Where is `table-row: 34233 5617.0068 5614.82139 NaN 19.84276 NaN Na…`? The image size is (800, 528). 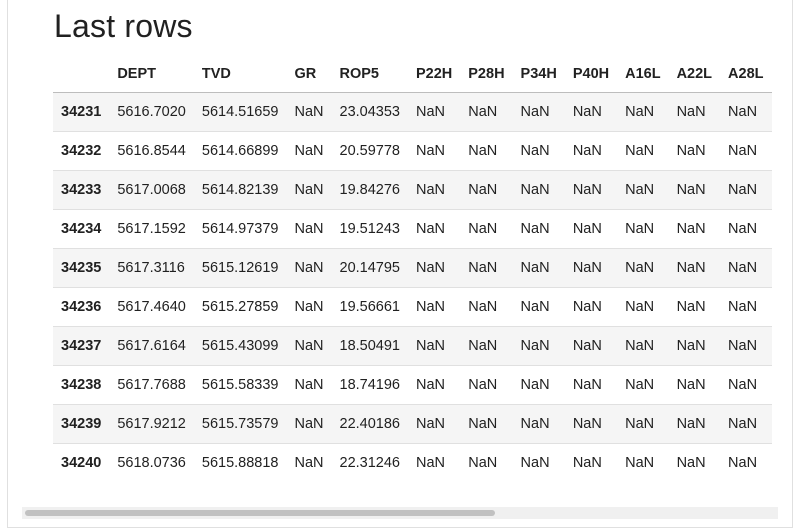 table-row: 34233 5617.0068 5614.82139 NaN 19.84276 NaN Na… is located at coordinates (412, 190).